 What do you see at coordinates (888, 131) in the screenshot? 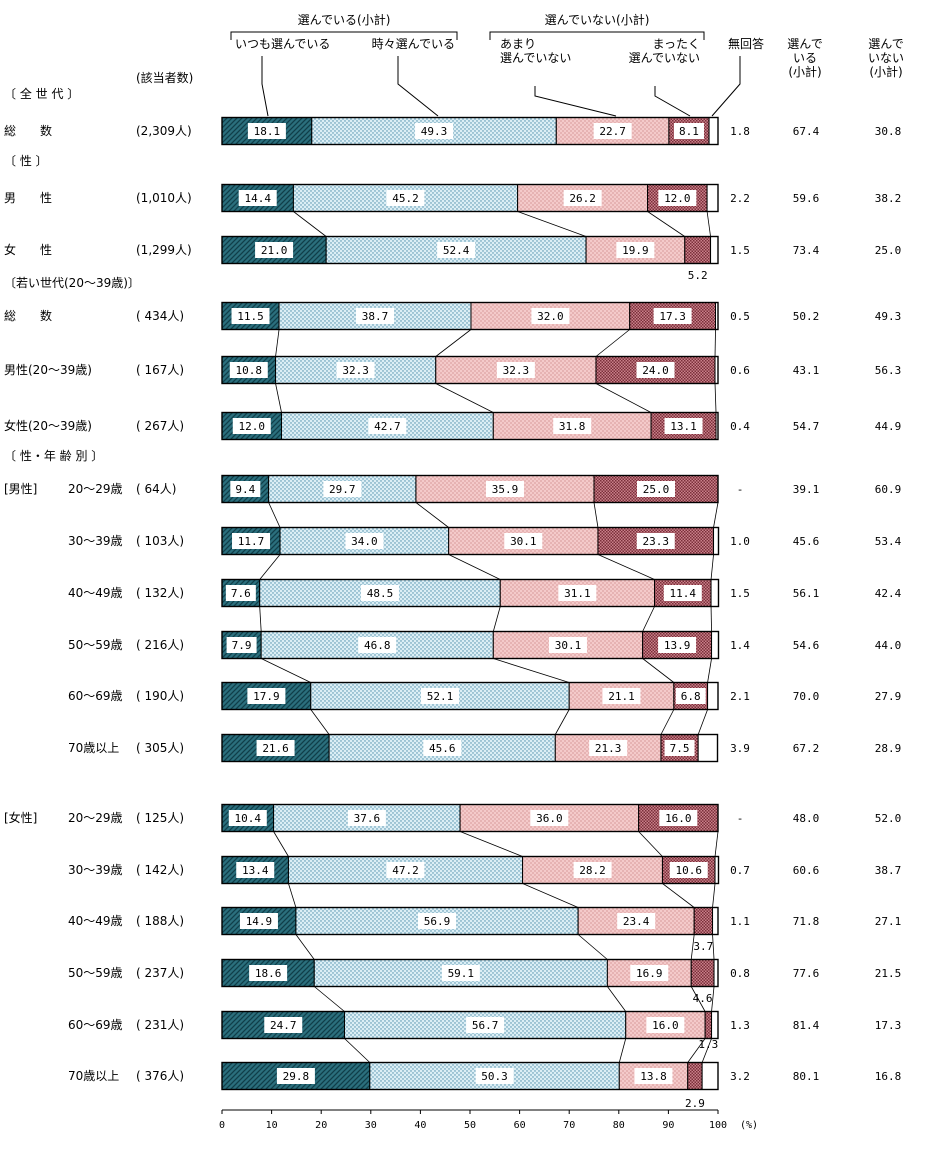
I see `subtotal-no-value: 30.8` at bounding box center [888, 131].